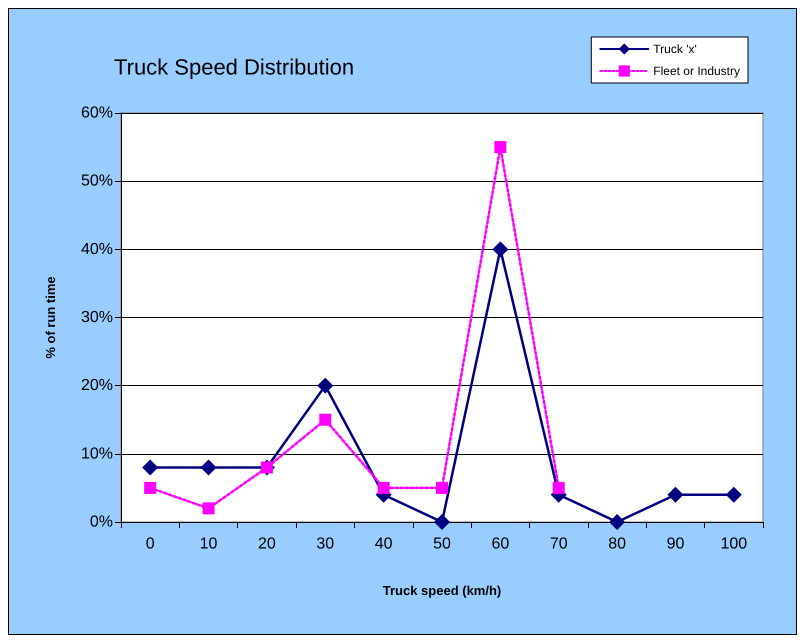  Describe the element at coordinates (617, 544) in the screenshot. I see `x-tick-label: 80` at that location.